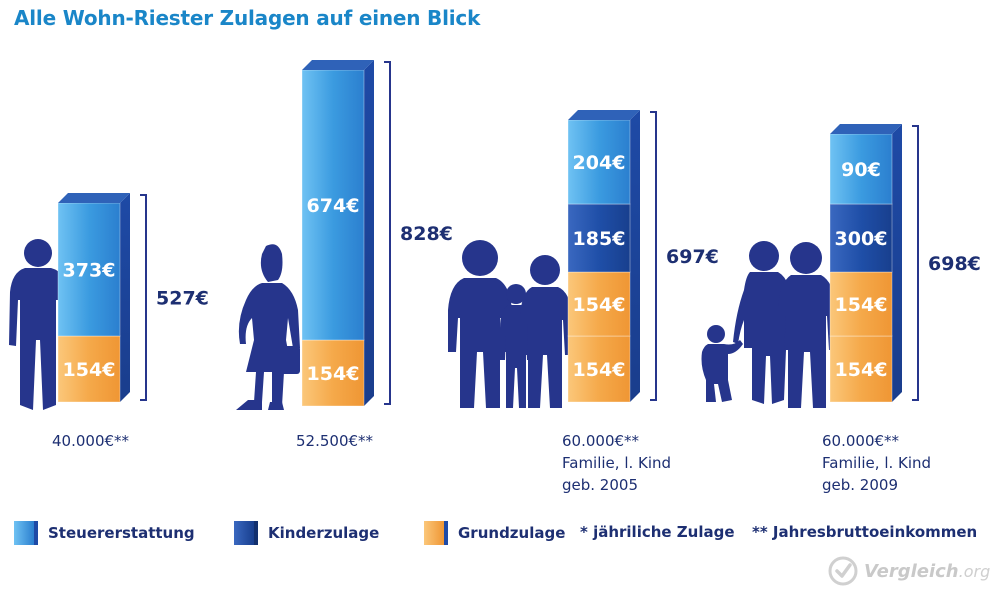 This screenshot has width=1002, height=596. I want to click on legend-label-kinder: Kinderzulage, so click(324, 533).